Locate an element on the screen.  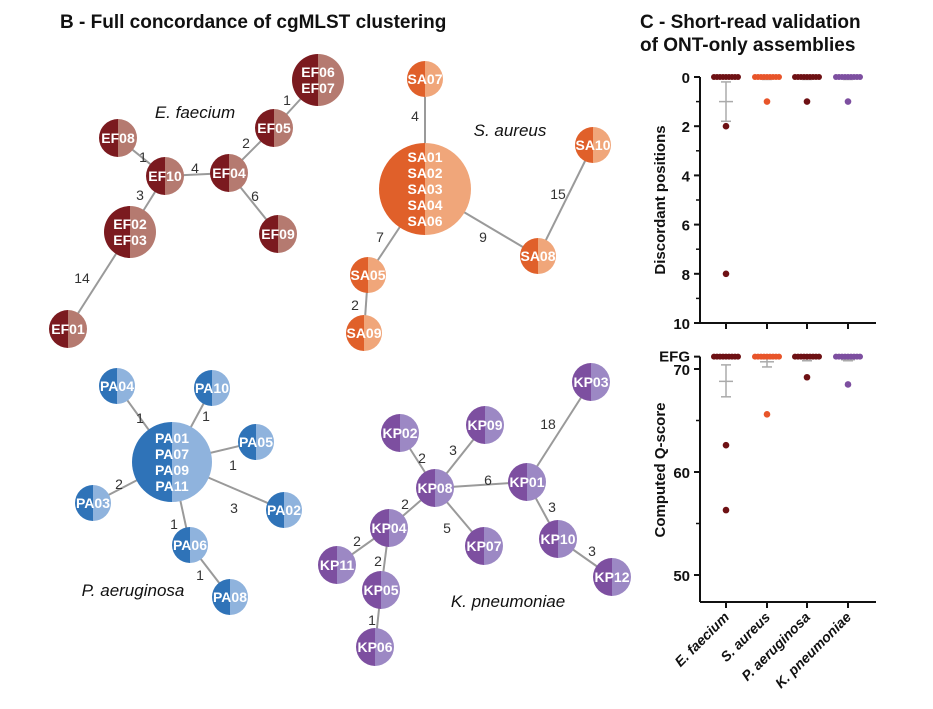
node-label: SA08 is located at coordinates (537, 256).